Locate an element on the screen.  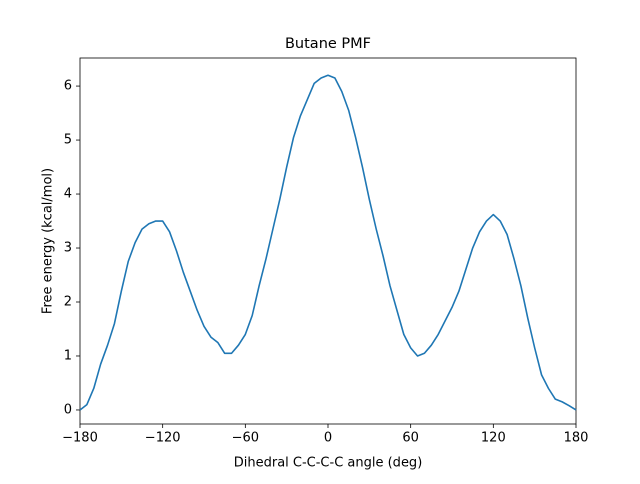
y-tick-label: 6 is located at coordinates (68, 86).